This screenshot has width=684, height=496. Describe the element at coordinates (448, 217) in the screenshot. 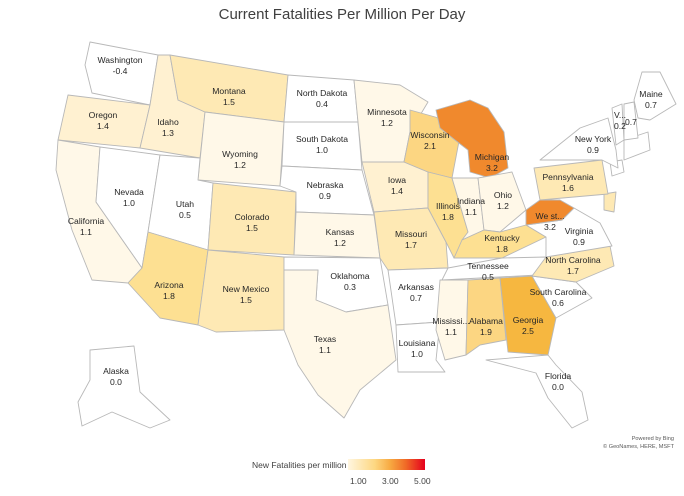

I see `state-value-il: 1.8` at that location.